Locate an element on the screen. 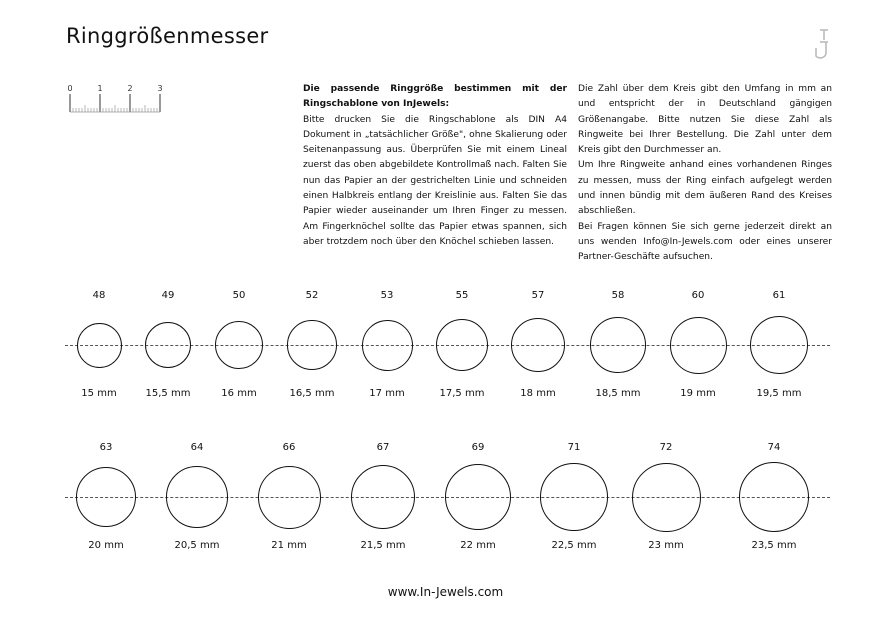 This screenshot has width=891, height=630. ring-size-label: 67 is located at coordinates (383, 447).